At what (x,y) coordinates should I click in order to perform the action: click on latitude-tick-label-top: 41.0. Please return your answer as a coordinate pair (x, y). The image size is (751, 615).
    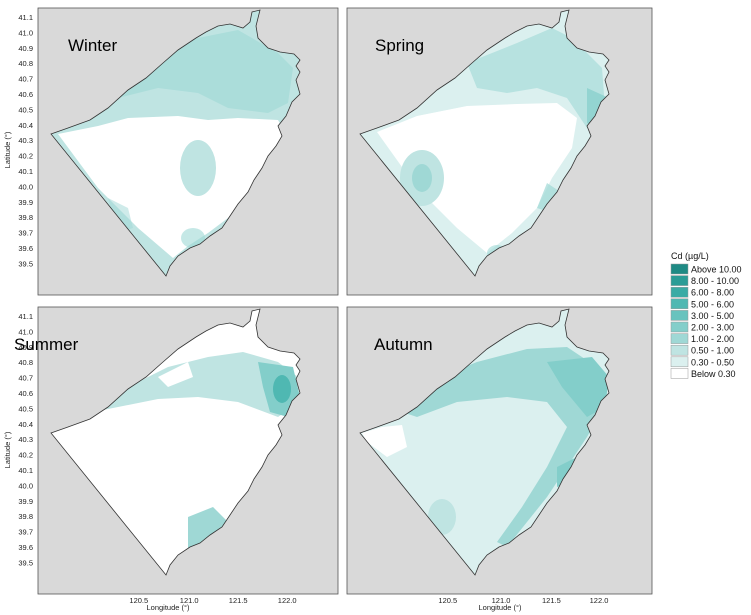
    Looking at the image, I should click on (25, 32).